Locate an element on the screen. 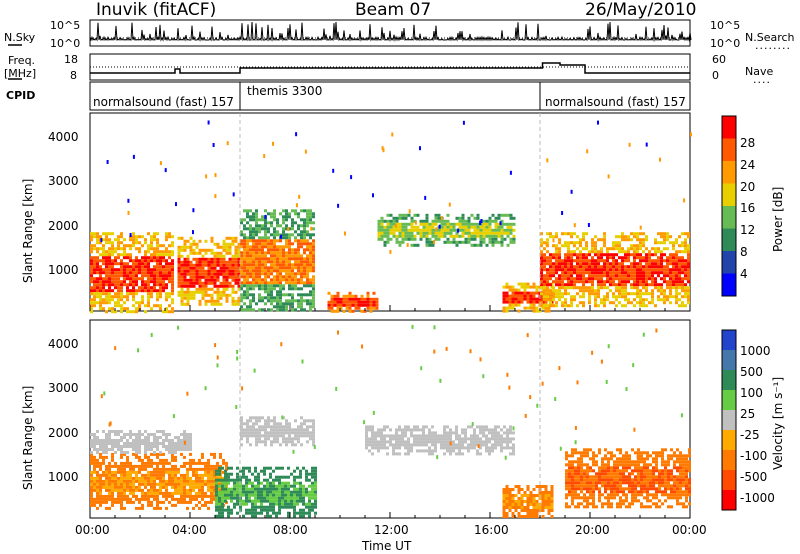 This screenshot has height=554, width=800. velocity-cbar-tick: 1000 is located at coordinates (755, 351).